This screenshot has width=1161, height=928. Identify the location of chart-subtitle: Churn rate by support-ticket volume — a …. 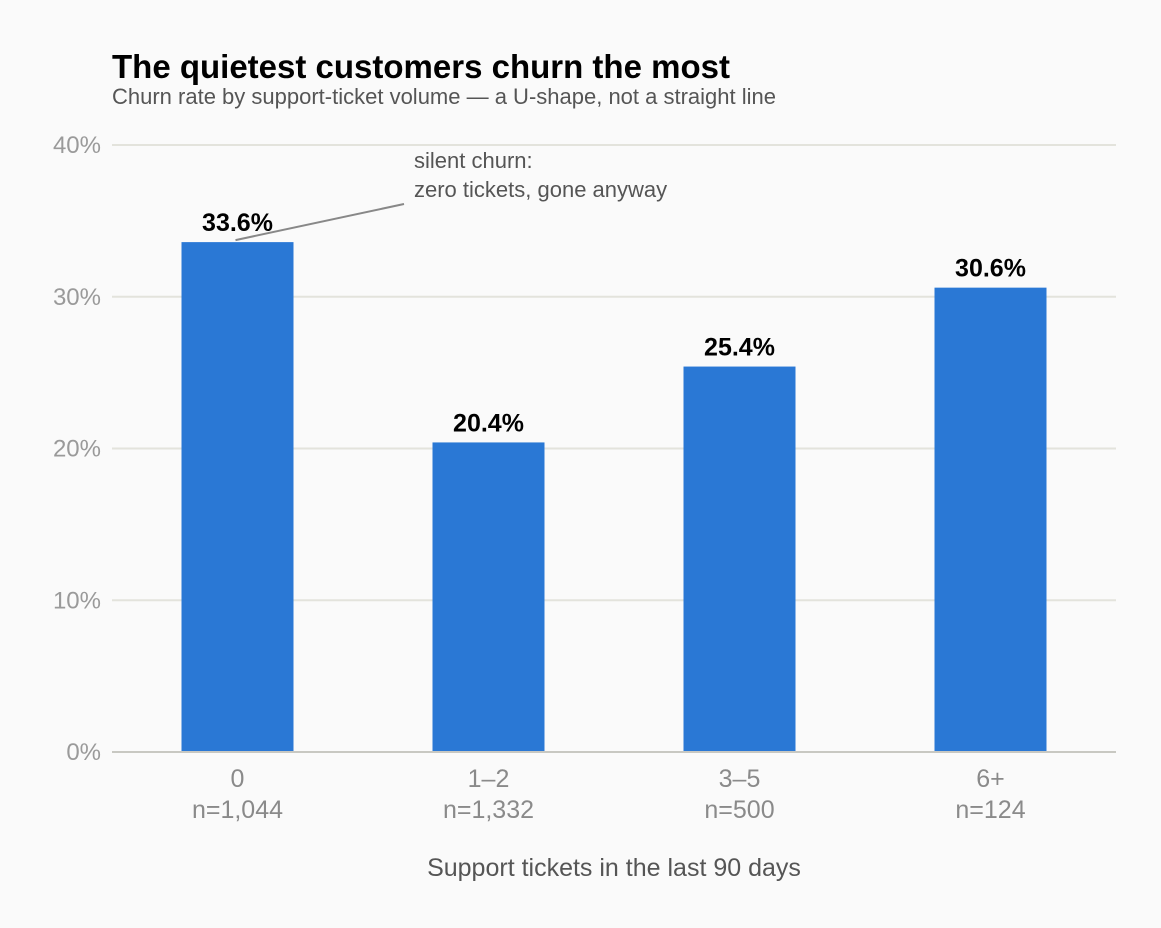
(444, 96).